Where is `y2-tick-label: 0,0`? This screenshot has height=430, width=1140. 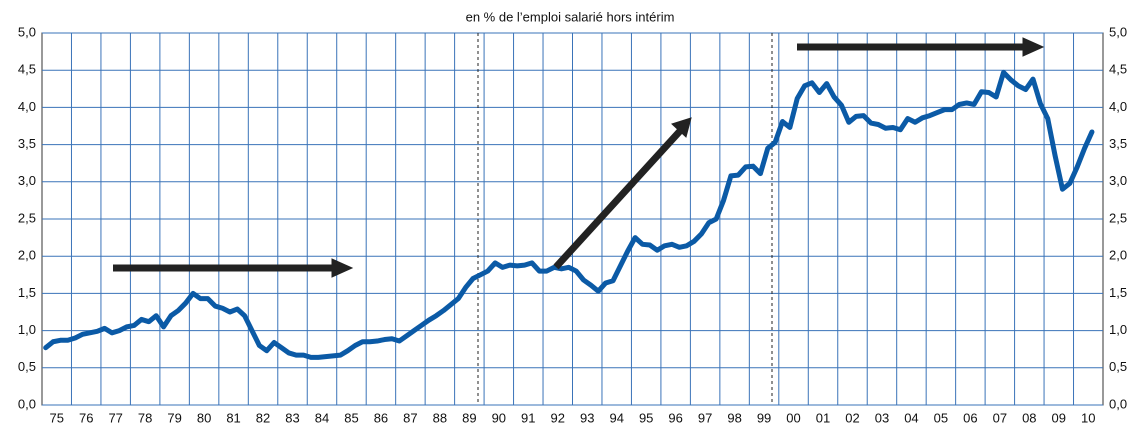
y2-tick-label: 0,0 is located at coordinates (1118, 403).